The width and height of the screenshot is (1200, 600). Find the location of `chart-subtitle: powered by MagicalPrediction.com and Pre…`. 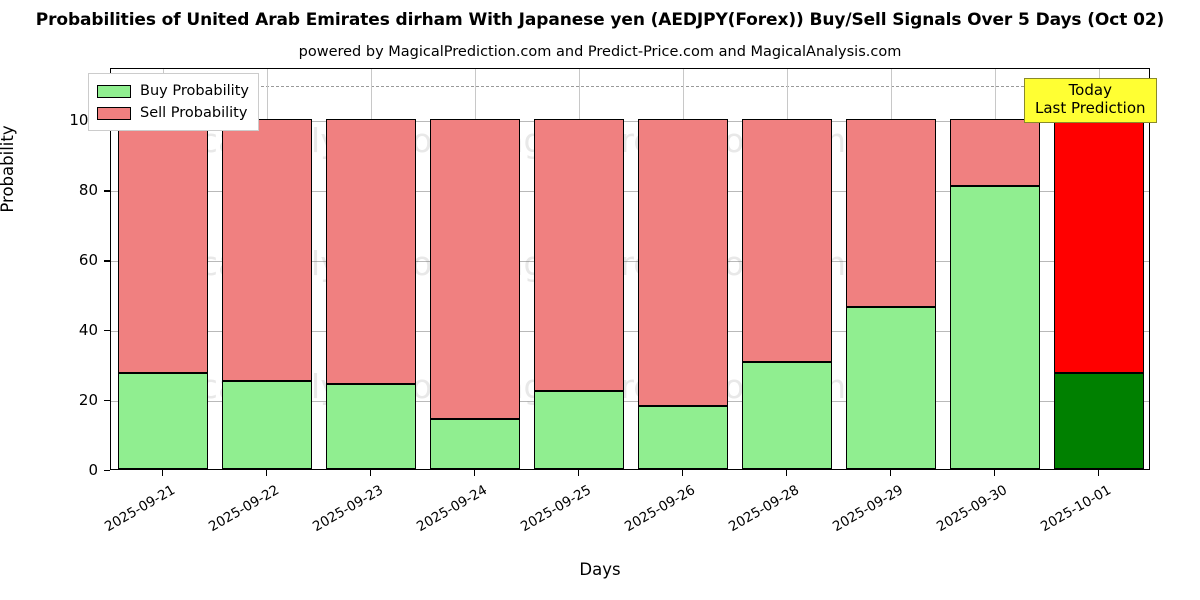

chart-subtitle: powered by MagicalPrediction.com and Pre… is located at coordinates (600, 52).